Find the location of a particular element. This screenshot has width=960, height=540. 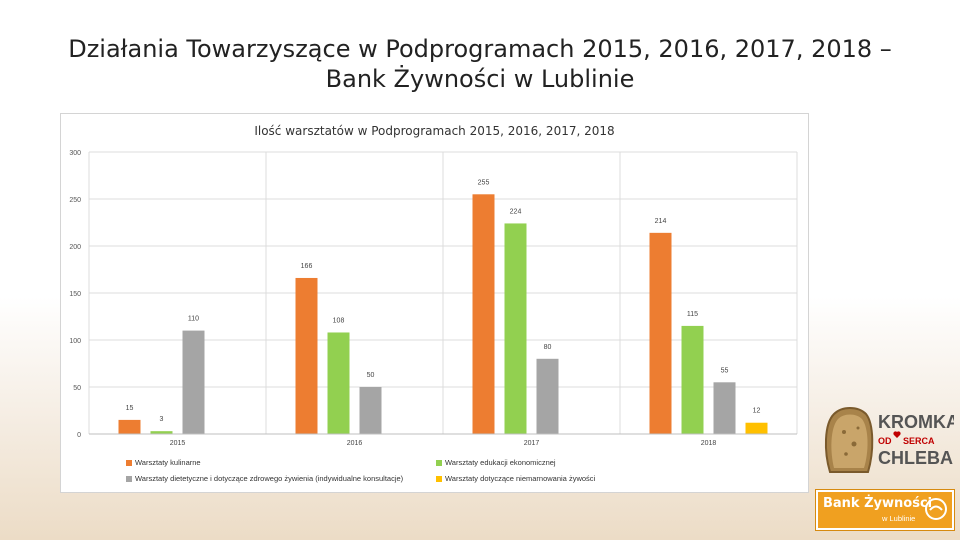

y-tick-label: 250 is located at coordinates (75, 200).